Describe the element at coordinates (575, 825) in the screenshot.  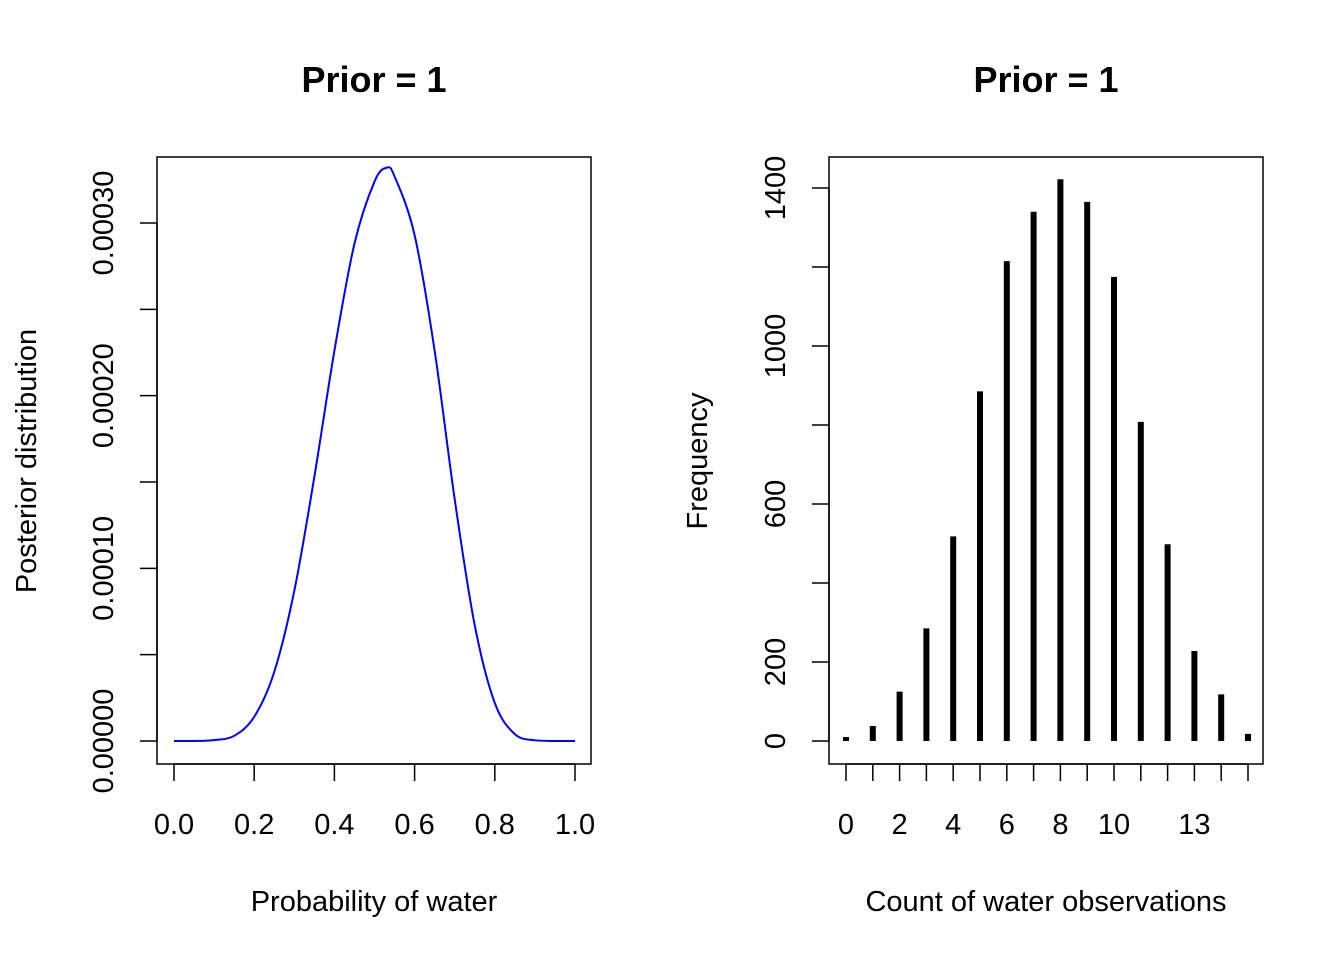
I see `left-x-tick-label: 1.0` at that location.